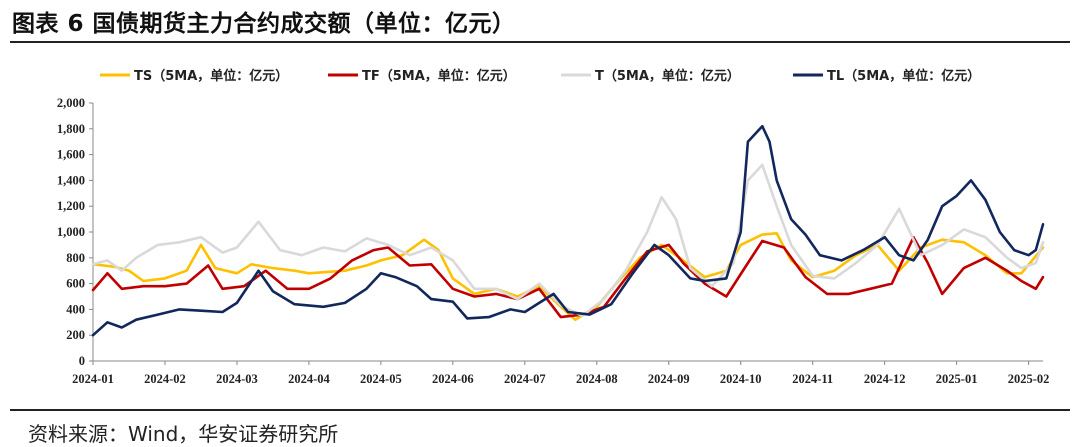 Image resolution: width=1080 pixels, height=447 pixels. Describe the element at coordinates (71, 232) in the screenshot. I see `y-tick-label: 1,000` at that location.